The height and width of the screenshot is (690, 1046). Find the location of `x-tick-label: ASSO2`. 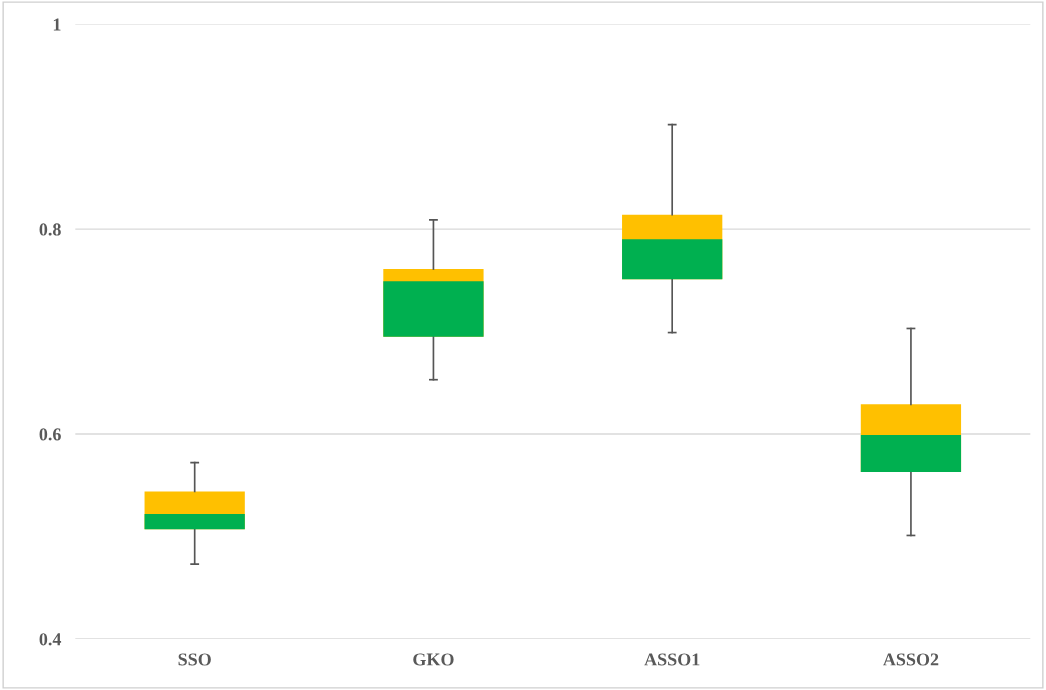

x-tick-label: ASSO2 is located at coordinates (911, 659).